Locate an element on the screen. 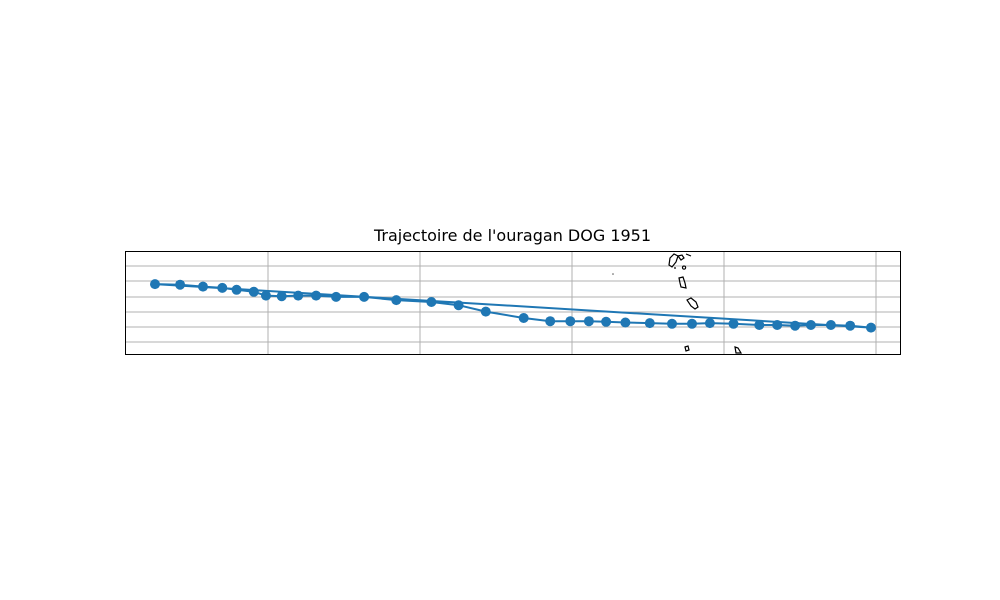 This screenshot has height=600, width=1000. map-title: Trajectoire de l'ouragan DOG 1951 is located at coordinates (512, 235).